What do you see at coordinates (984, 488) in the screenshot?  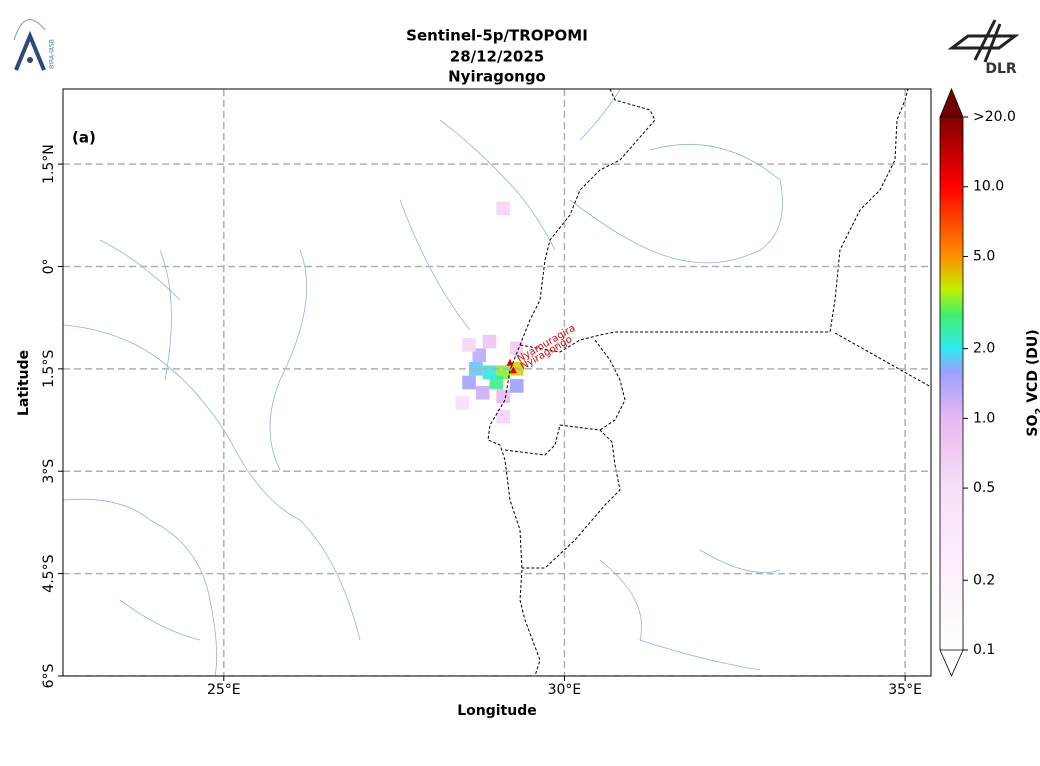 I see `colorbar-tick-label: 0.5` at bounding box center [984, 488].